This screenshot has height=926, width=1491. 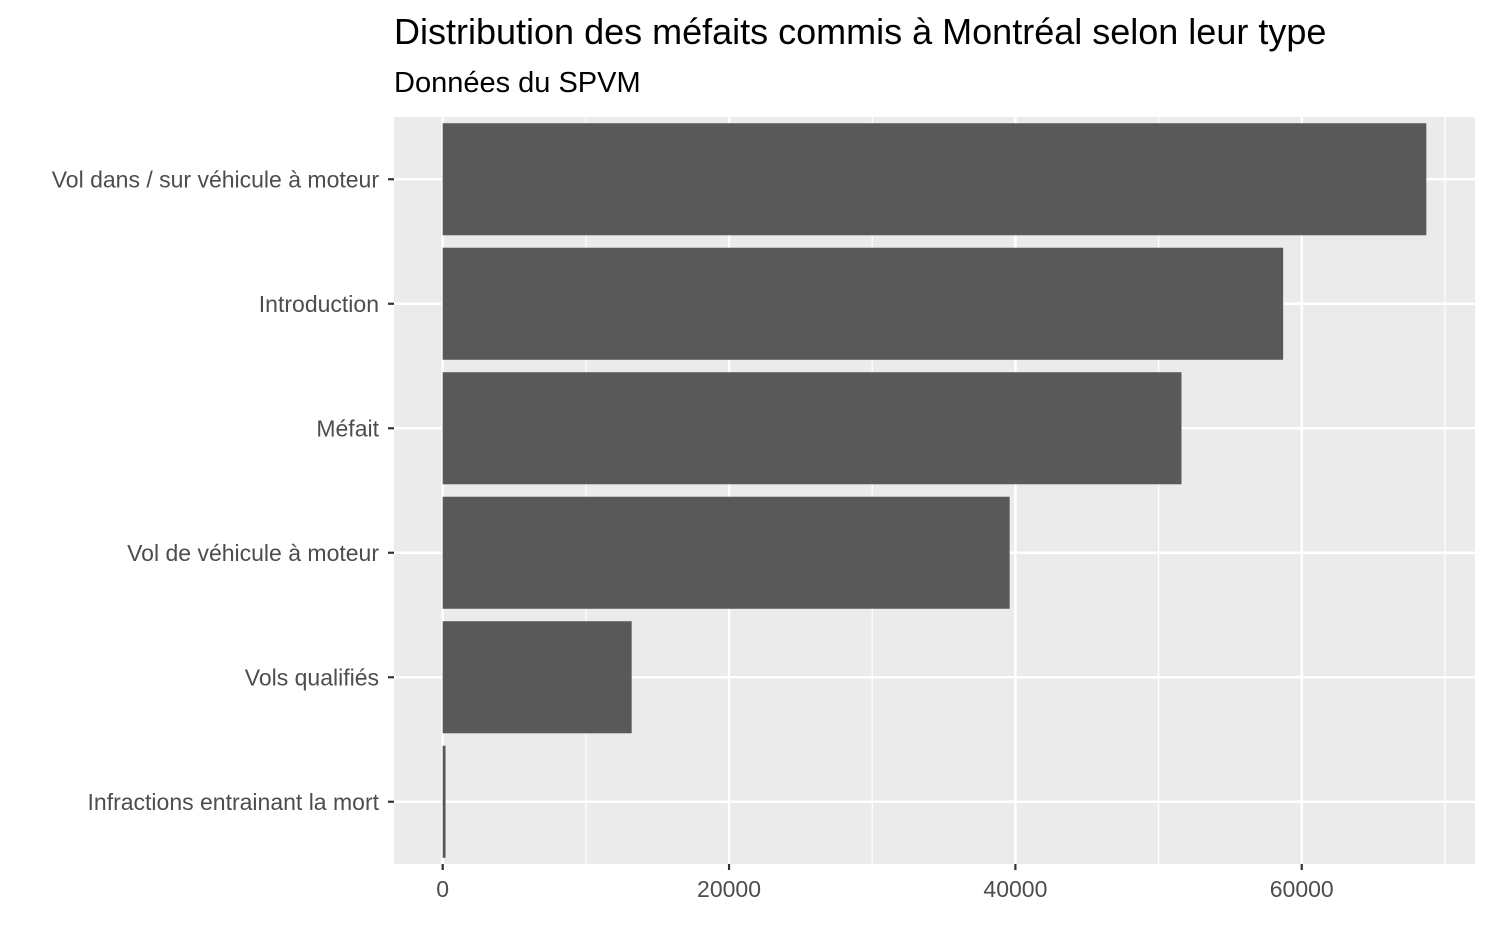 I want to click on x-tick-label: 40000, so click(x=1015, y=889).